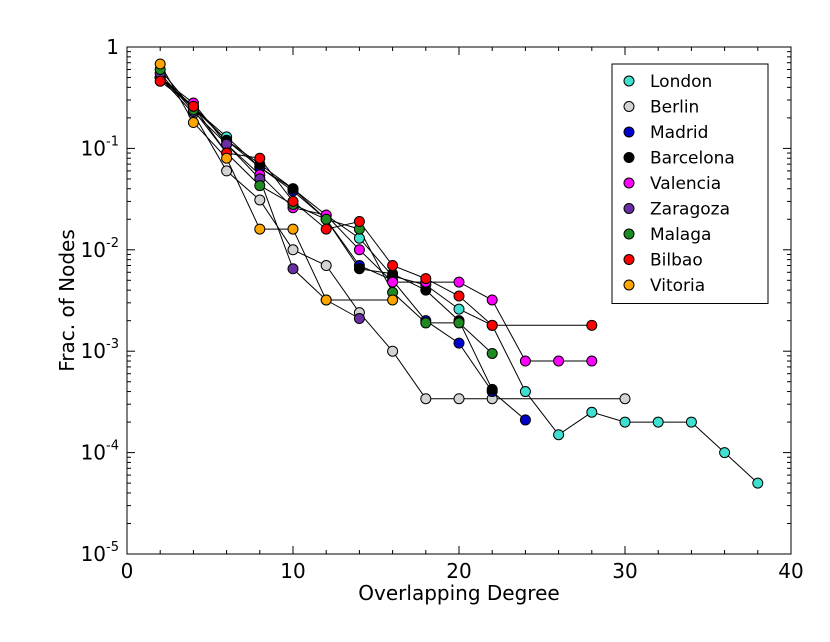  I want to click on legend-marker-vitoria, so click(629, 285).